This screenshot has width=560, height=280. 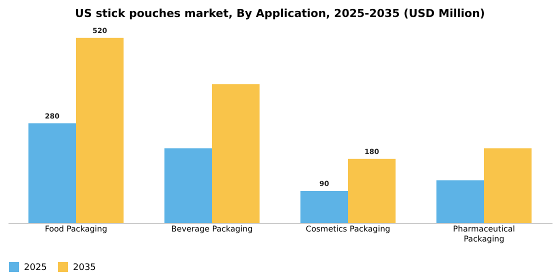 What do you see at coordinates (84, 268) in the screenshot?
I see `legend-label: 2035` at bounding box center [84, 268].